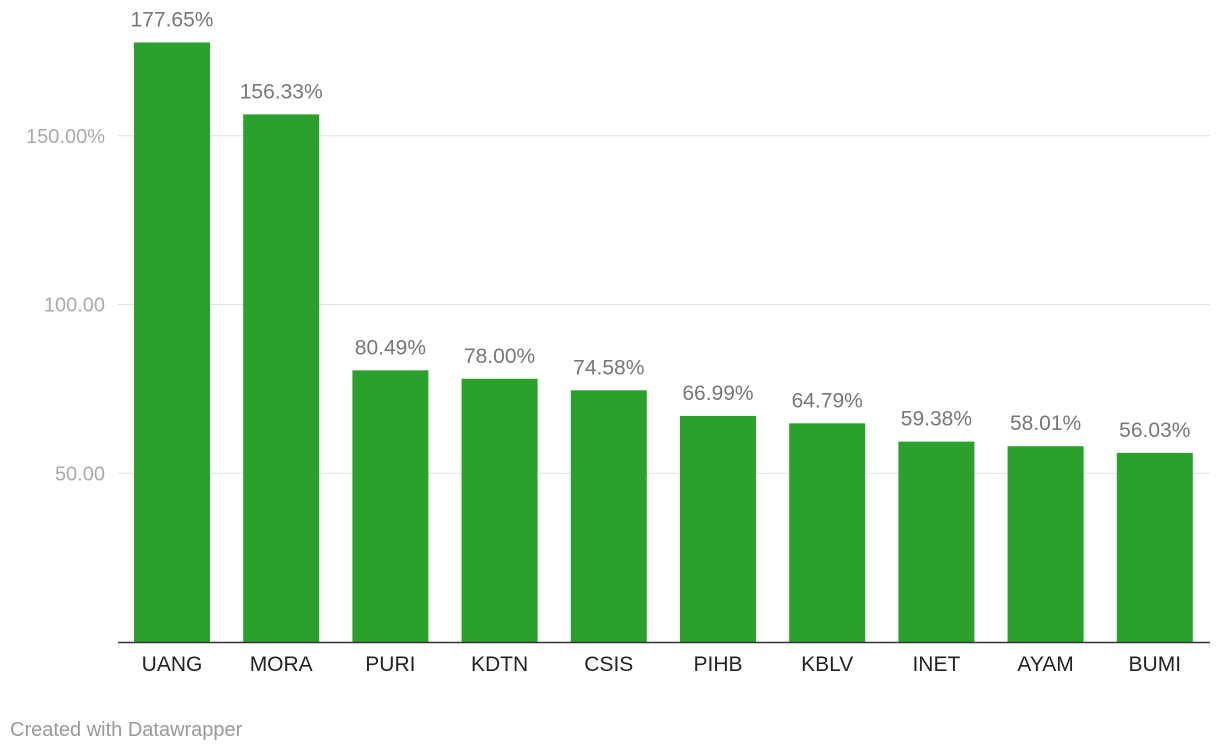 The width and height of the screenshot is (1220, 756). I want to click on data-label: 177.65%, so click(172, 19).